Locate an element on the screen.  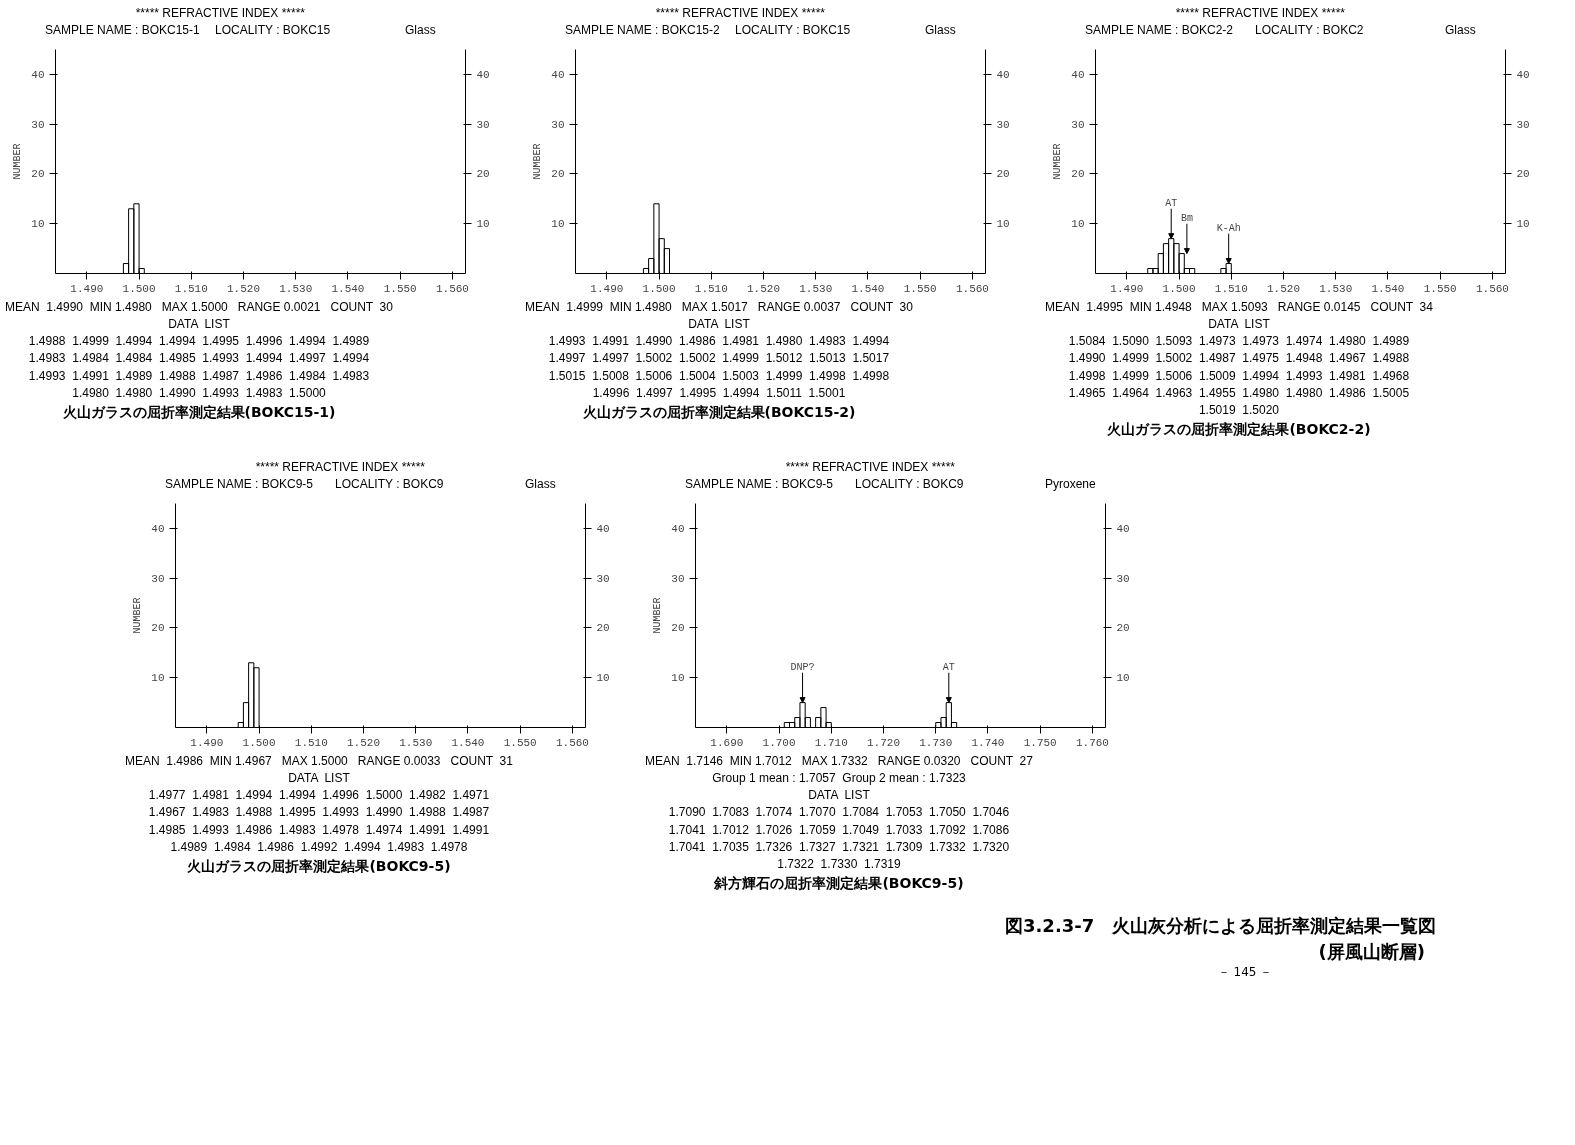
x-tick-label: 1.720 is located at coordinates (884, 742).